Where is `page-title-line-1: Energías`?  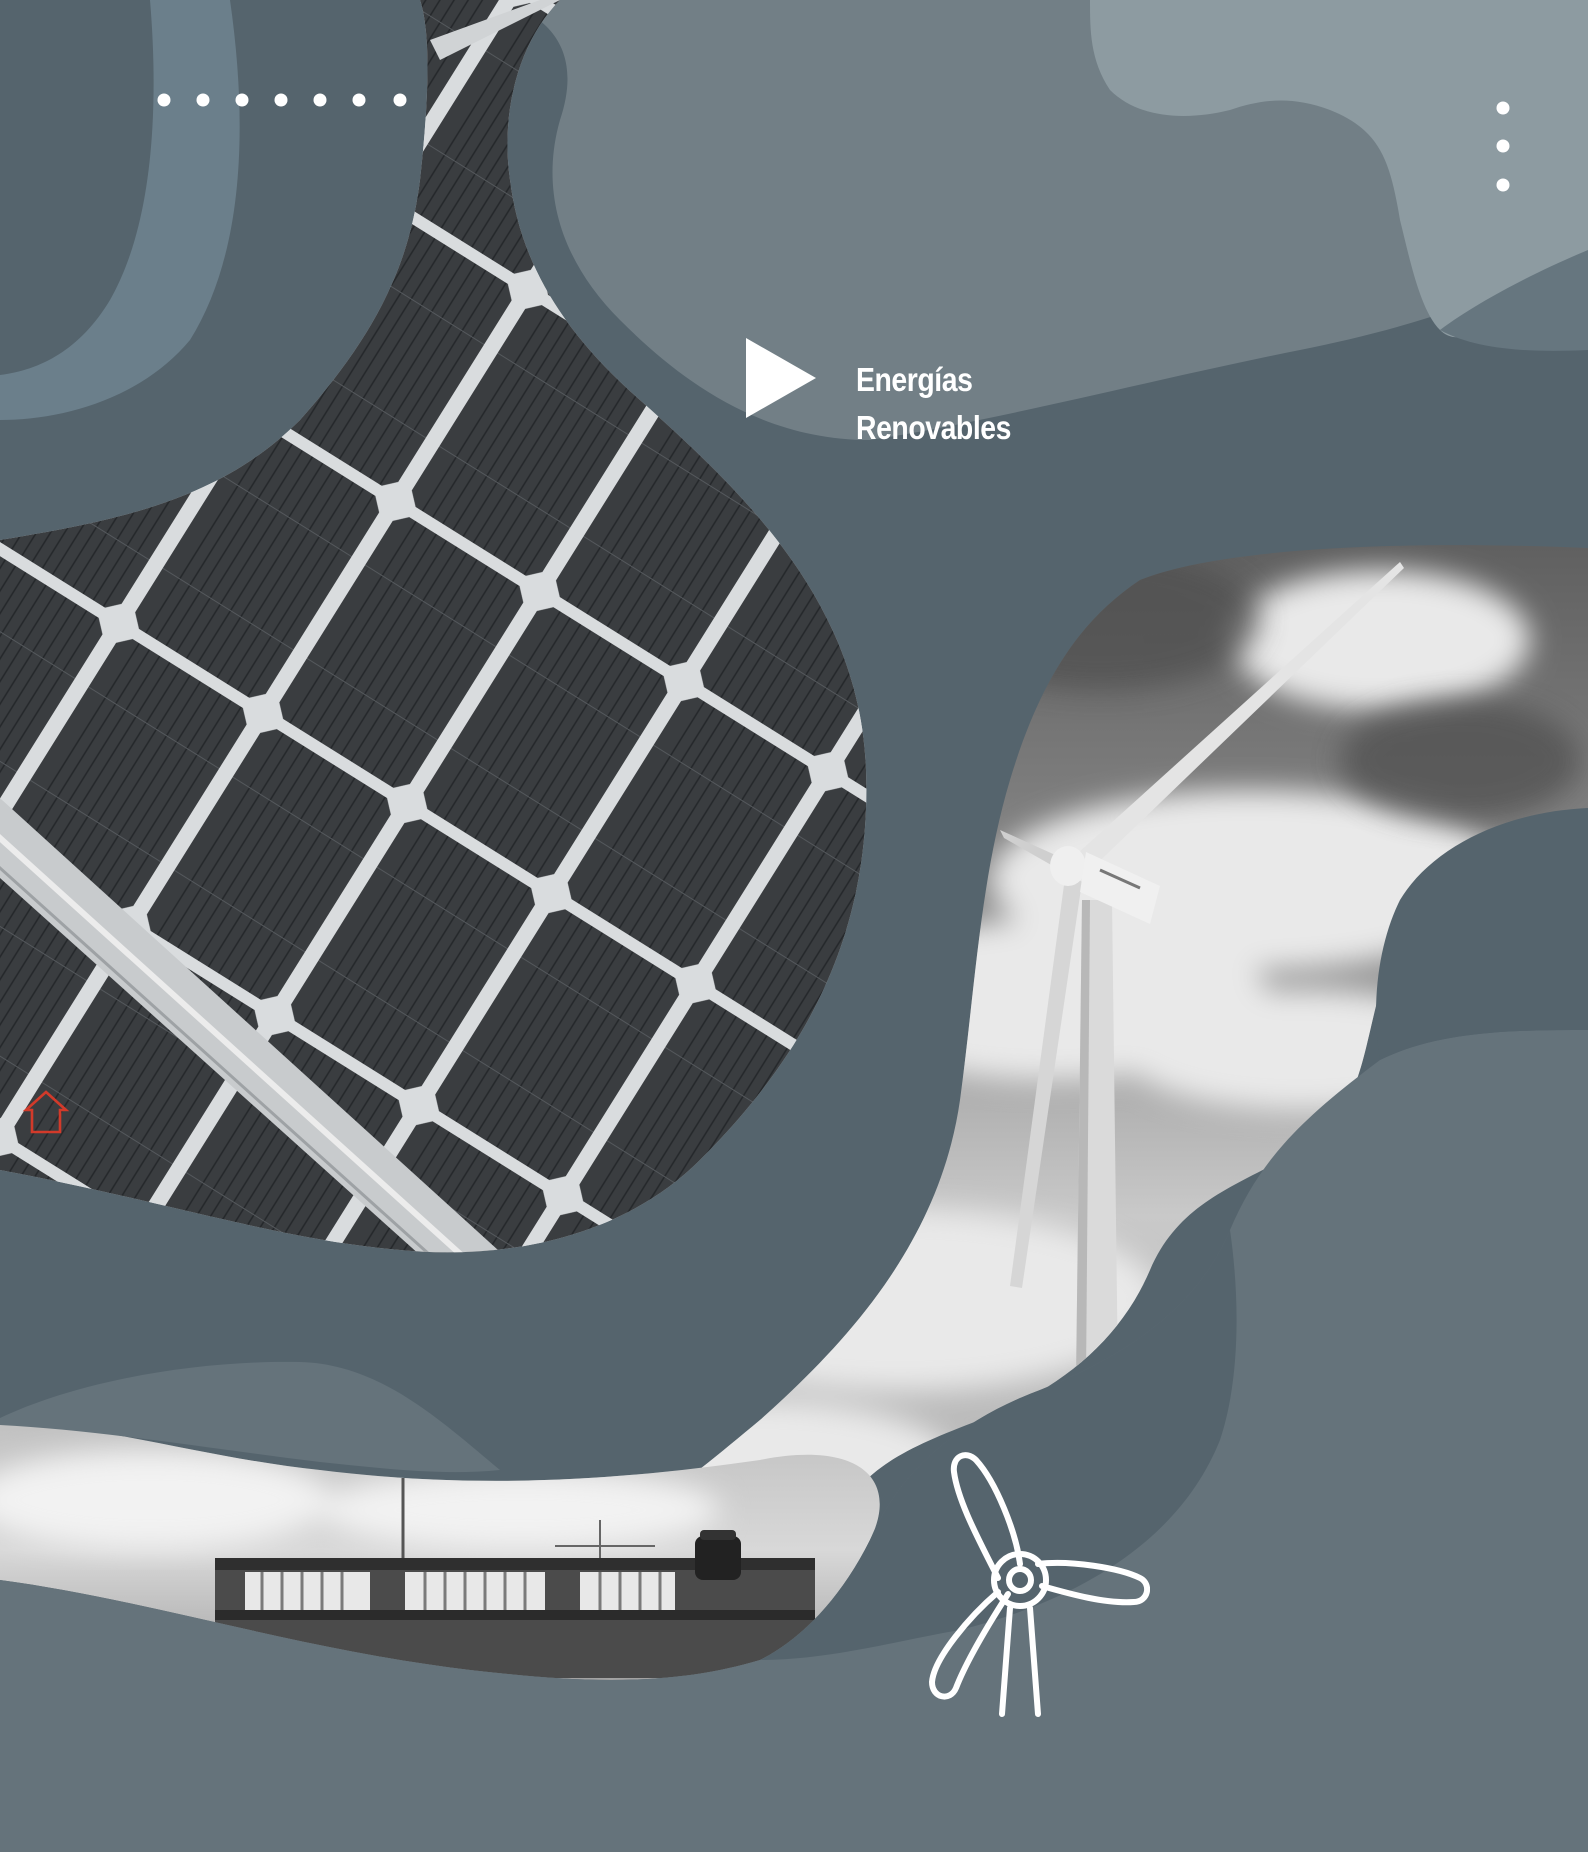
page-title-line-1: Energías is located at coordinates (914, 379).